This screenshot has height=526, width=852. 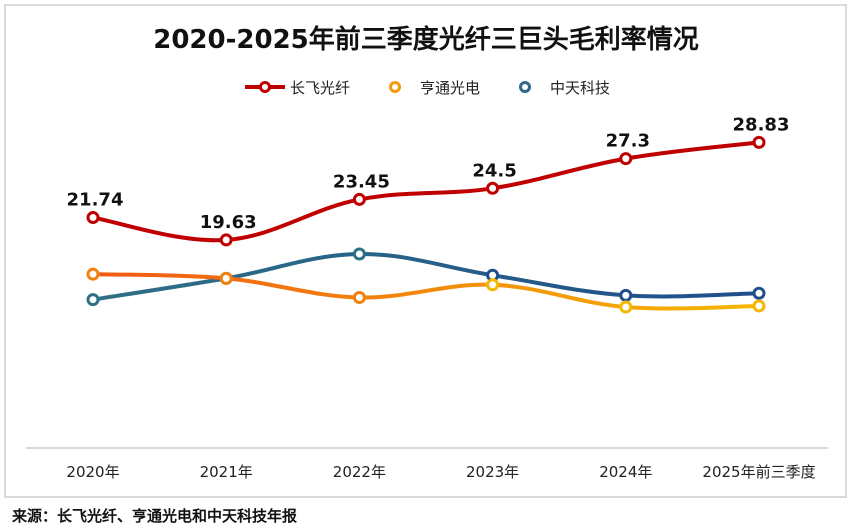 What do you see at coordinates (226, 472) in the screenshot?
I see `x-tick-label: 2021年` at bounding box center [226, 472].